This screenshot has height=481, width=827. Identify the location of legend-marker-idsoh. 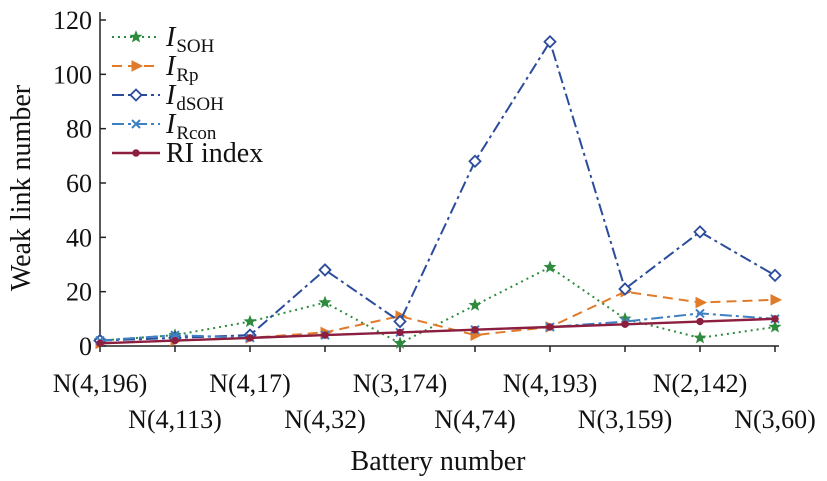
(136, 95).